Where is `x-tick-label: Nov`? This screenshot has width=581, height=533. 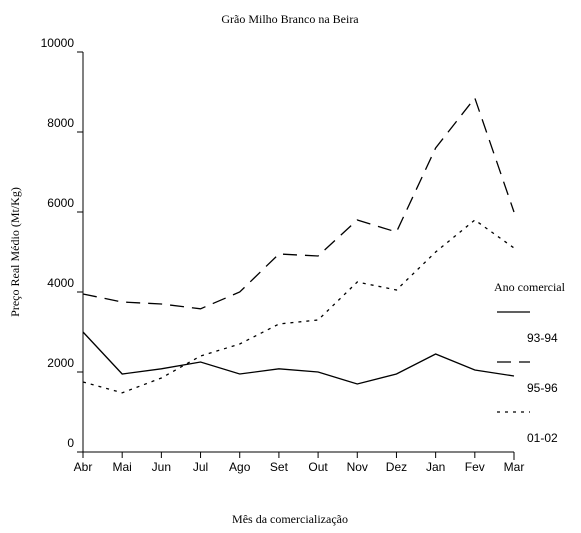 x-tick-label: Nov is located at coordinates (357, 467).